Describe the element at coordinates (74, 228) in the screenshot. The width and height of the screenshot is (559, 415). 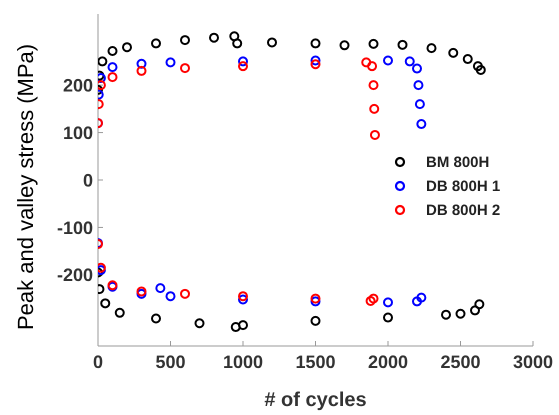
I see `y-tick-label: -100` at that location.